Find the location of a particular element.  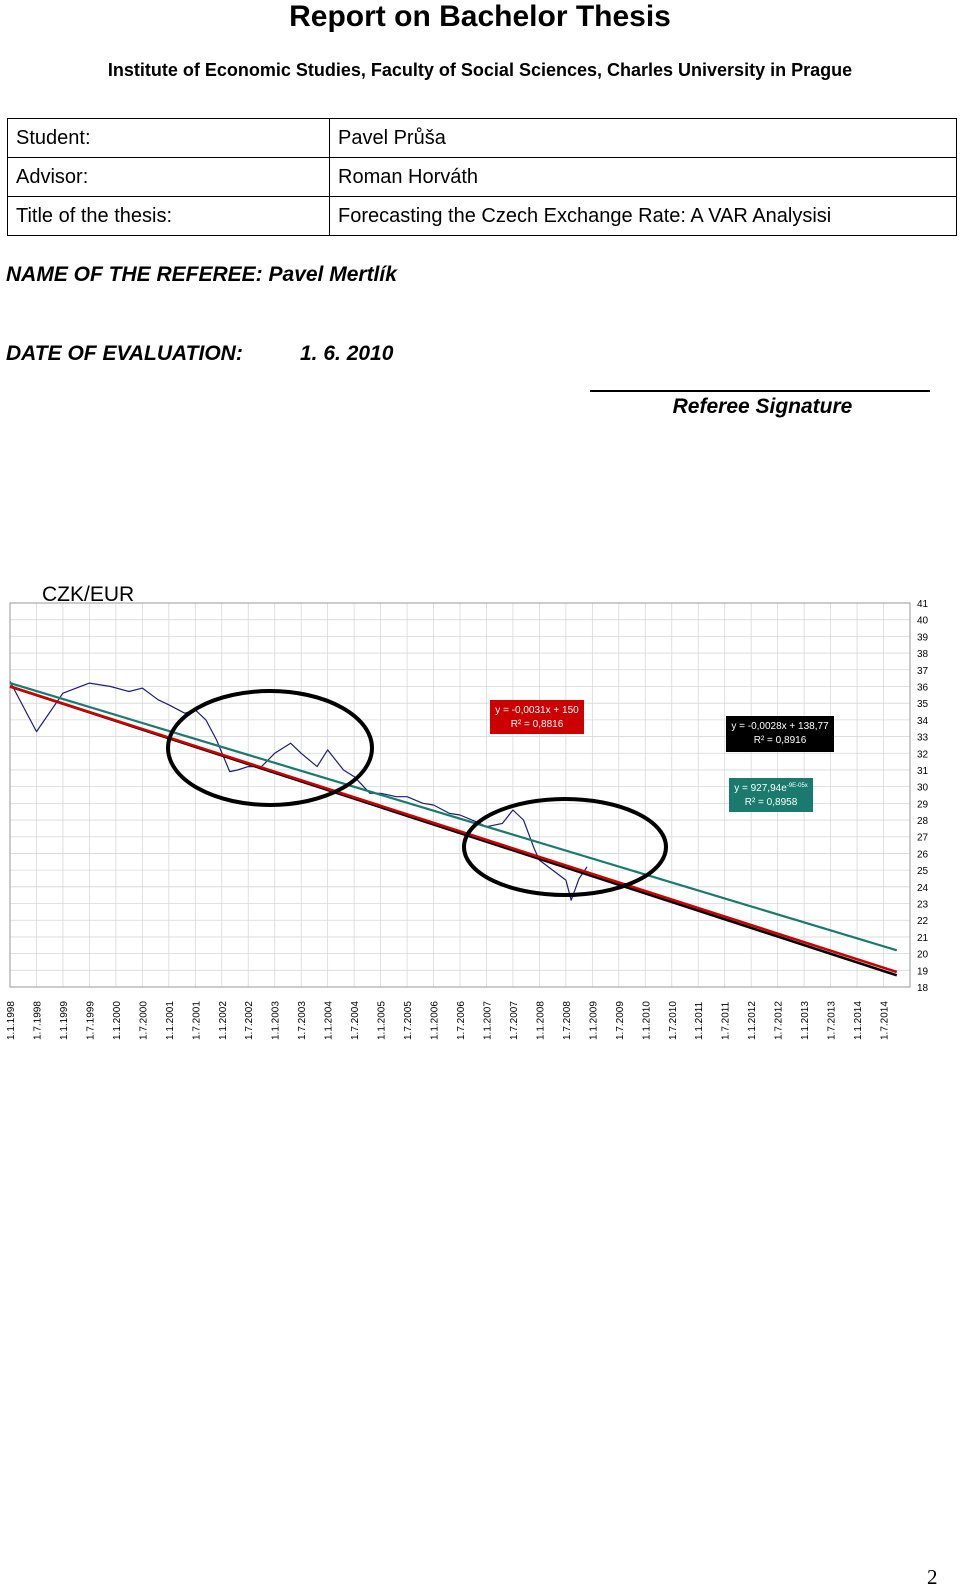

x-tick-label: 1.1.2013 is located at coordinates (805, 1020).